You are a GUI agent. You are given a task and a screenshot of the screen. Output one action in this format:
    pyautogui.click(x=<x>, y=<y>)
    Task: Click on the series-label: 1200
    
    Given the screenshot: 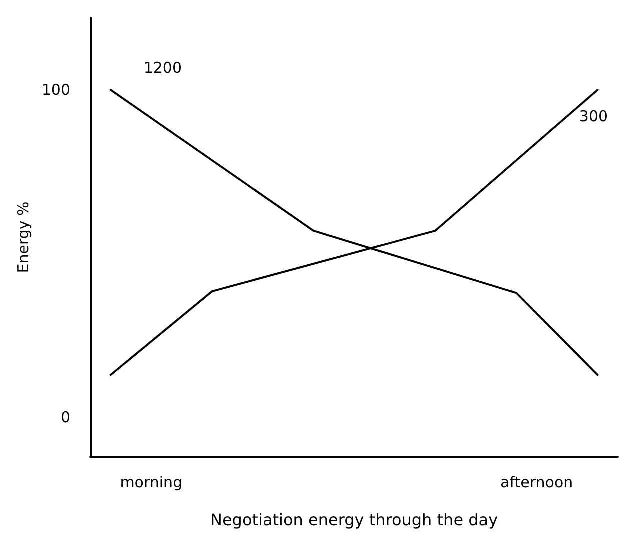 What is the action you would take?
    pyautogui.click(x=163, y=68)
    